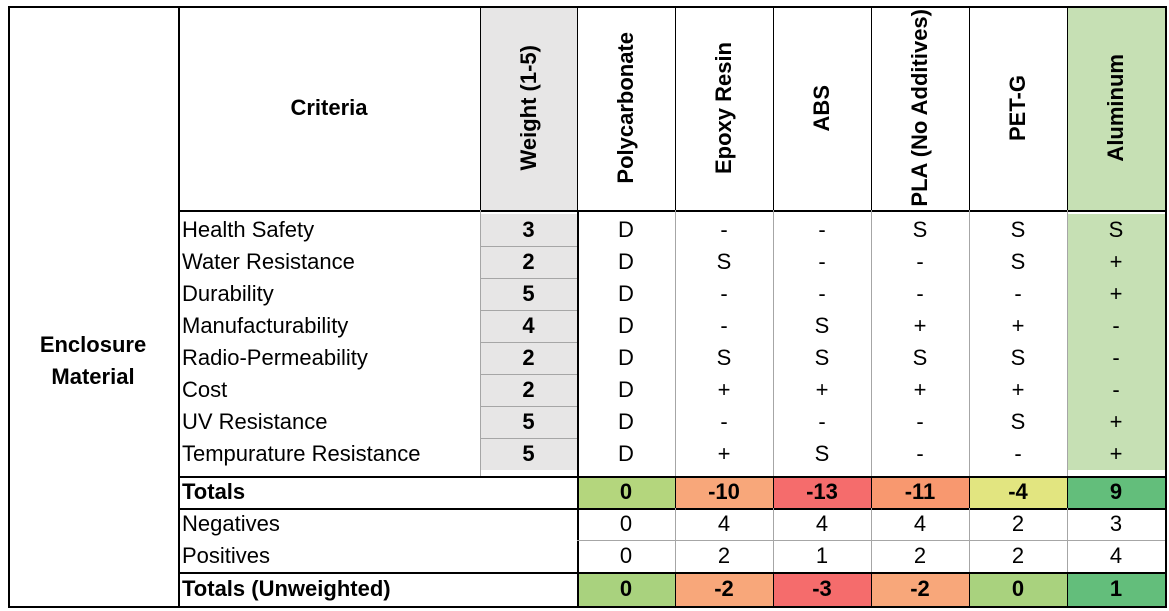 The width and height of the screenshot is (1169, 611). What do you see at coordinates (268, 261) in the screenshot?
I see `criterion-label: Water Resistance` at bounding box center [268, 261].